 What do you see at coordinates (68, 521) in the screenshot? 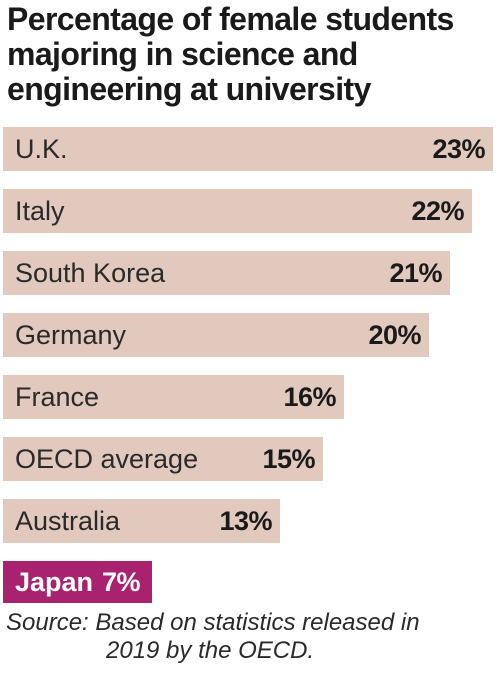
I see `bar-category-label: Australia` at bounding box center [68, 521].